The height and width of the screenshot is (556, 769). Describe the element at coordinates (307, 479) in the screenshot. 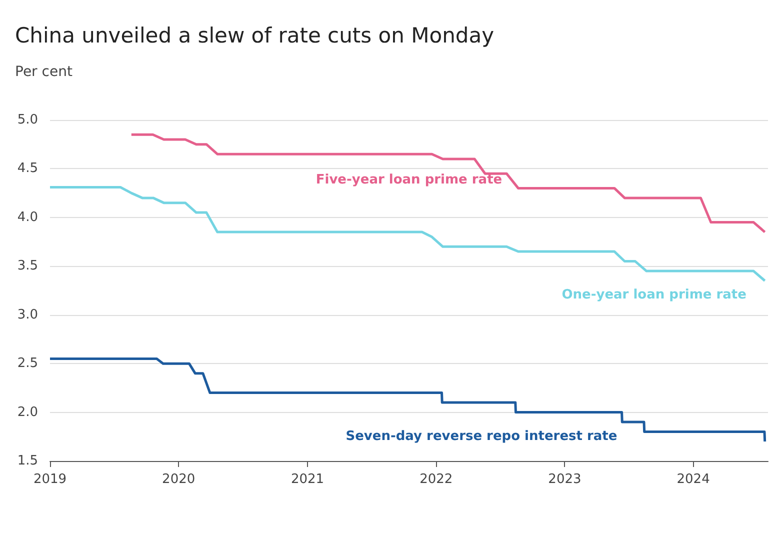

I see `x-tick-label: 2021` at that location.